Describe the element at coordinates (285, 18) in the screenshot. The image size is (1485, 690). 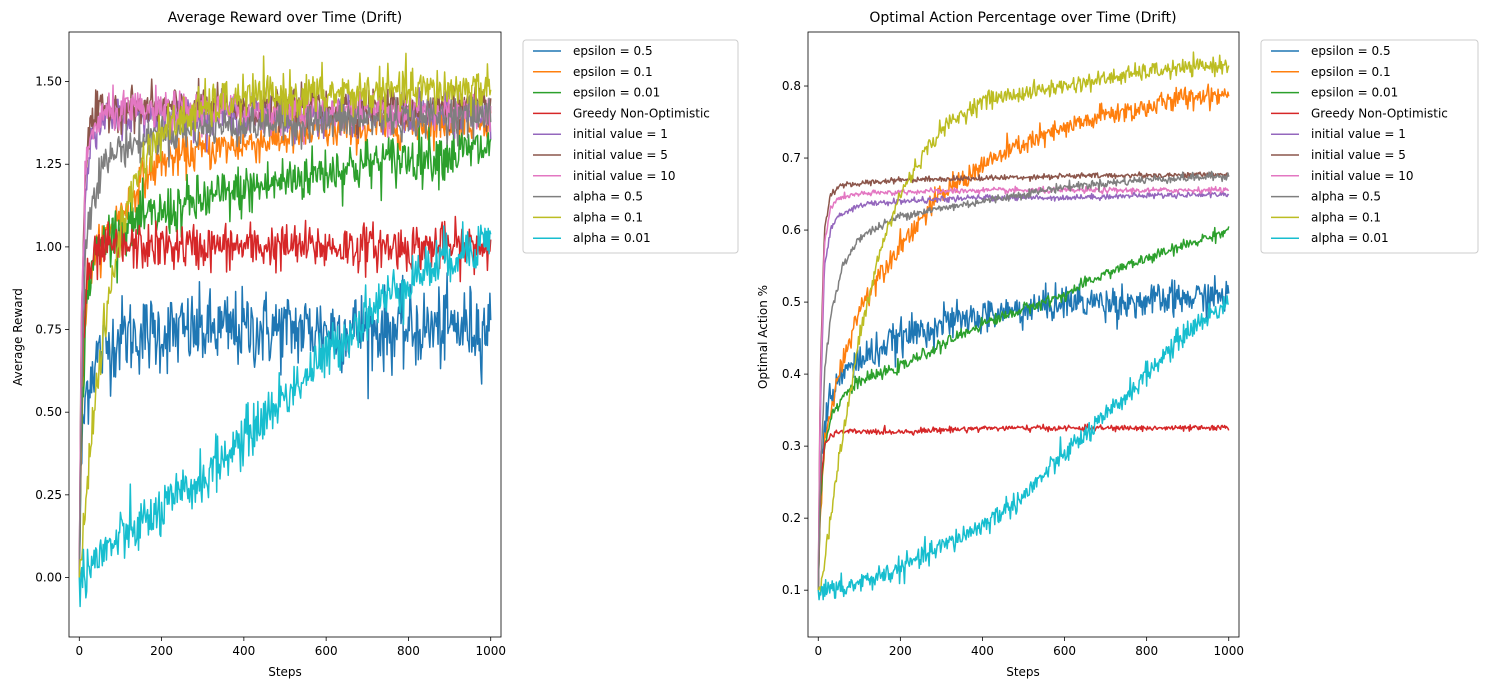
I see `chart-title: Average Reward over Time (Drift)` at that location.